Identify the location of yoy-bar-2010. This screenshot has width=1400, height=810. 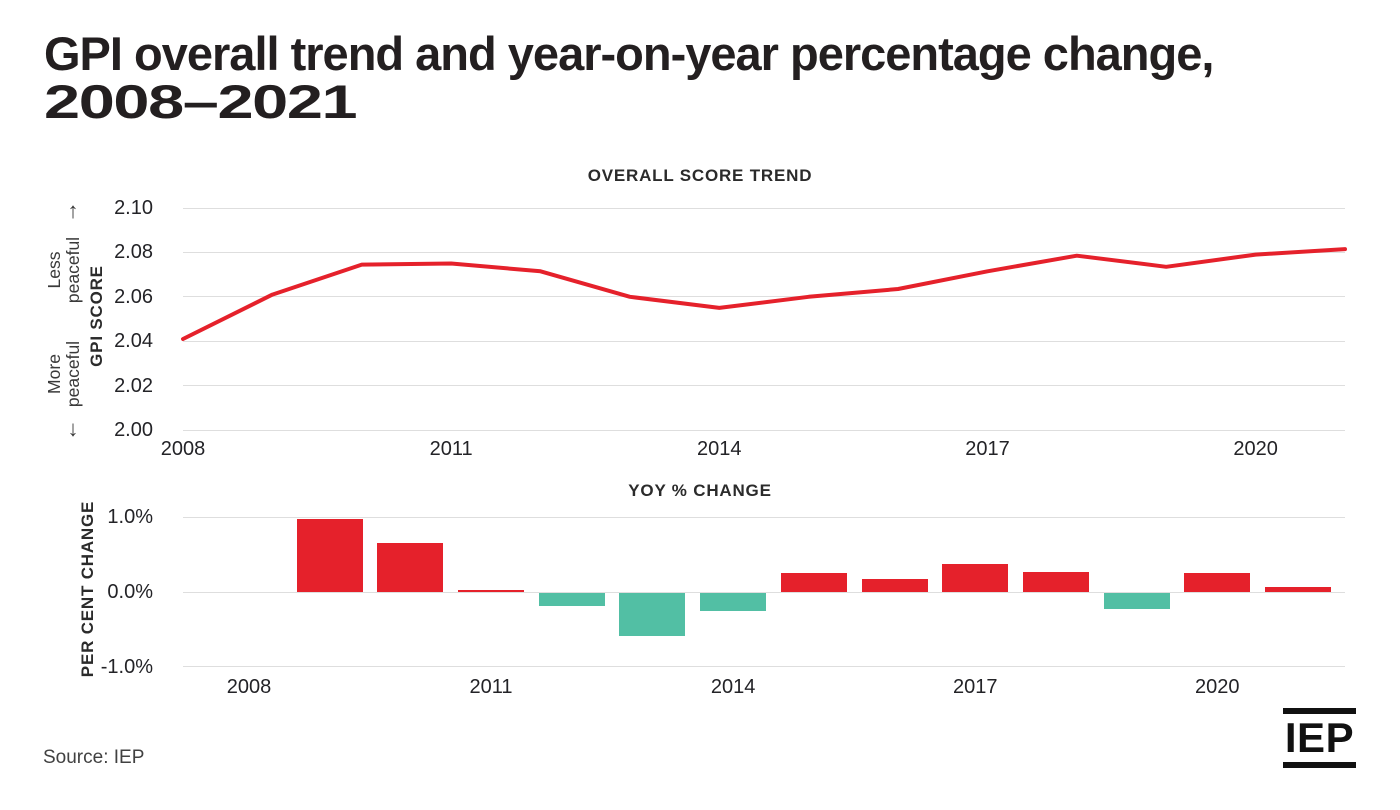
(410, 567).